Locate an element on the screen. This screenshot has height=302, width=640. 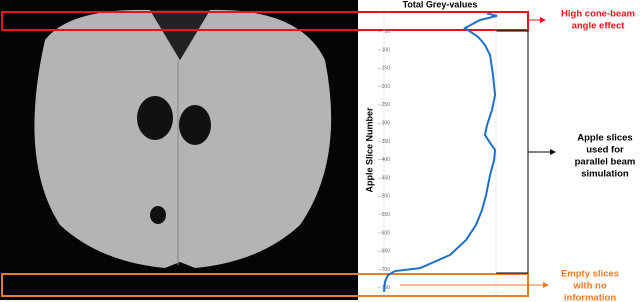
y-tick-label: 650 is located at coordinates (386, 252).